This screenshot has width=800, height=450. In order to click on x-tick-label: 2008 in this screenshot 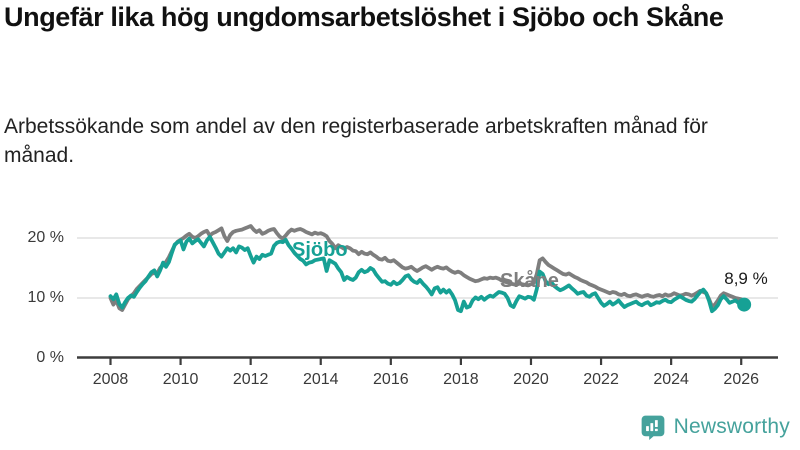, I will do `click(110, 379)`.